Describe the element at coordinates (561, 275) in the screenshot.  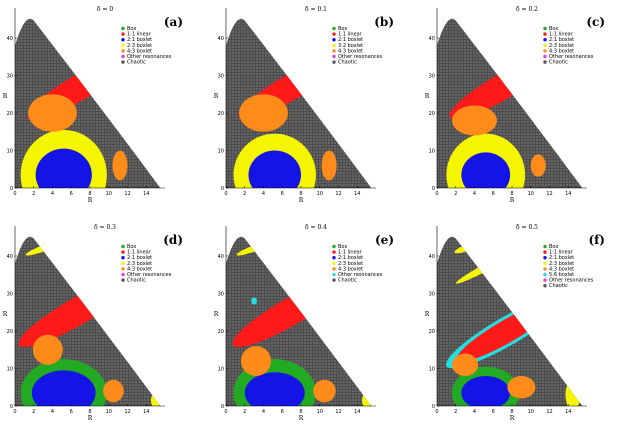
I see `legend-label: 5:6 boxlet` at that location.